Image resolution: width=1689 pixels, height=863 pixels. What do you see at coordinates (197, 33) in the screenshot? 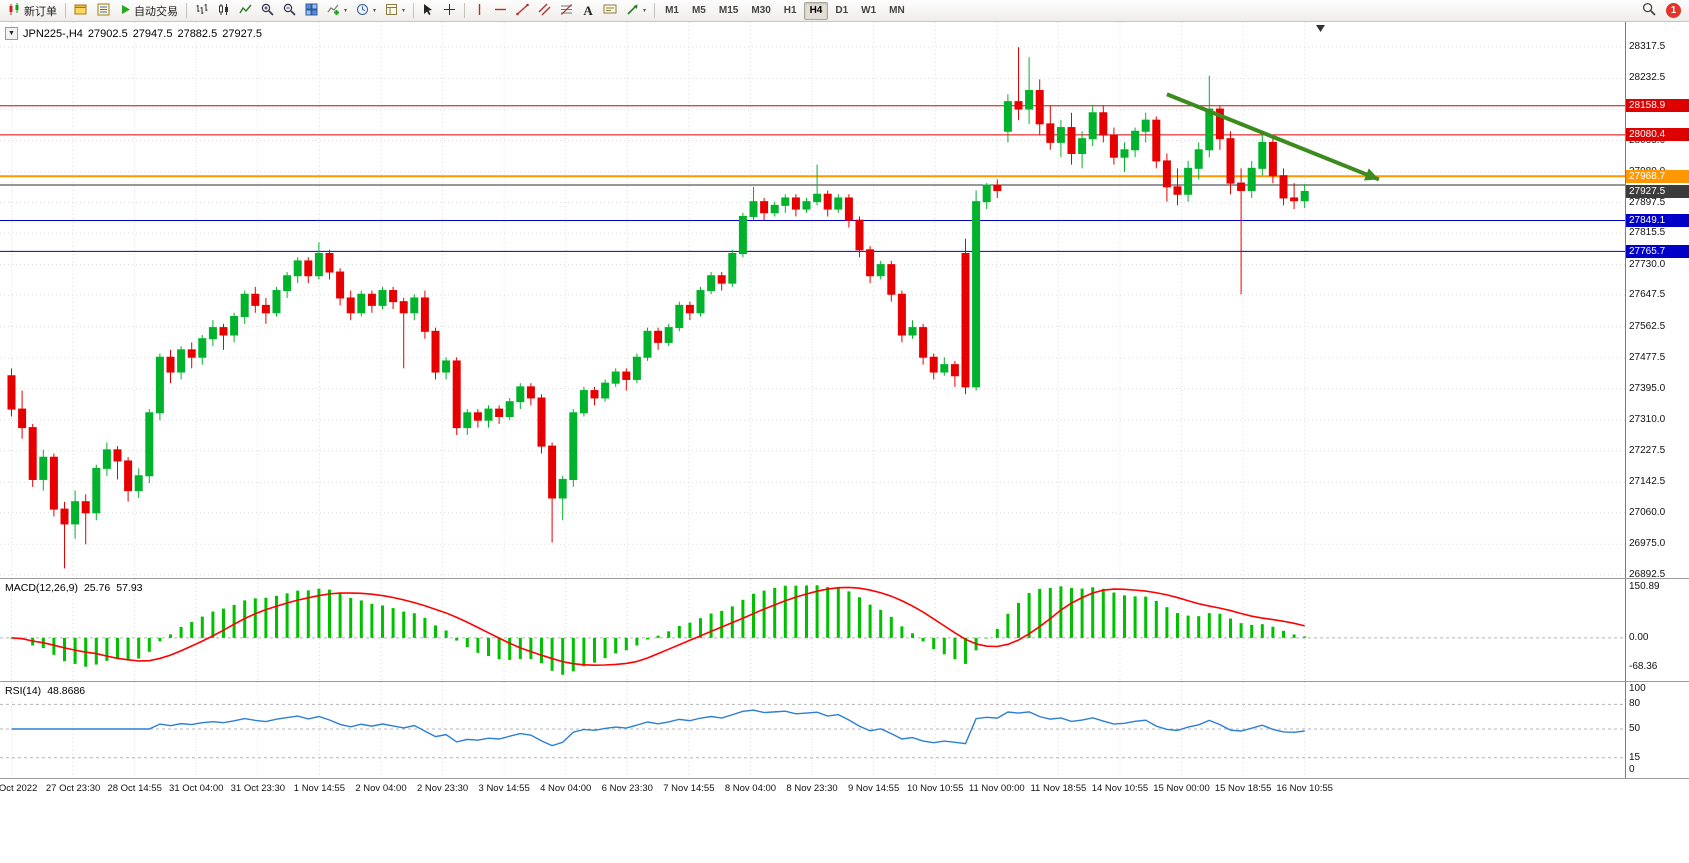
I see `ohlc-low: 27882.5` at bounding box center [197, 33].